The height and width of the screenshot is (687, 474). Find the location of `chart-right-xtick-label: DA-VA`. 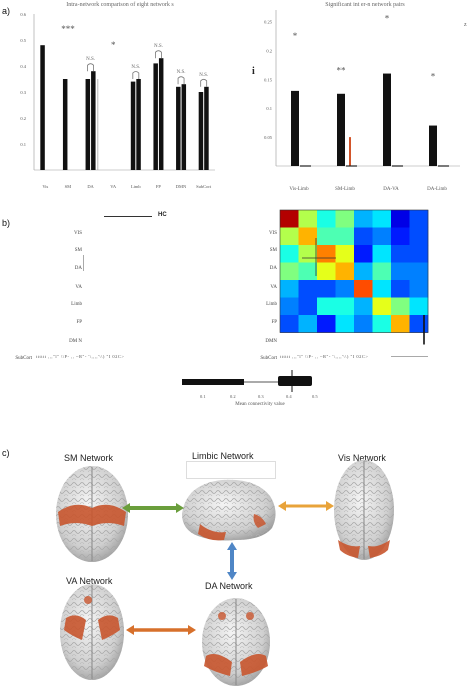

chart-right-xtick-label: DA-VA is located at coordinates (391, 189).